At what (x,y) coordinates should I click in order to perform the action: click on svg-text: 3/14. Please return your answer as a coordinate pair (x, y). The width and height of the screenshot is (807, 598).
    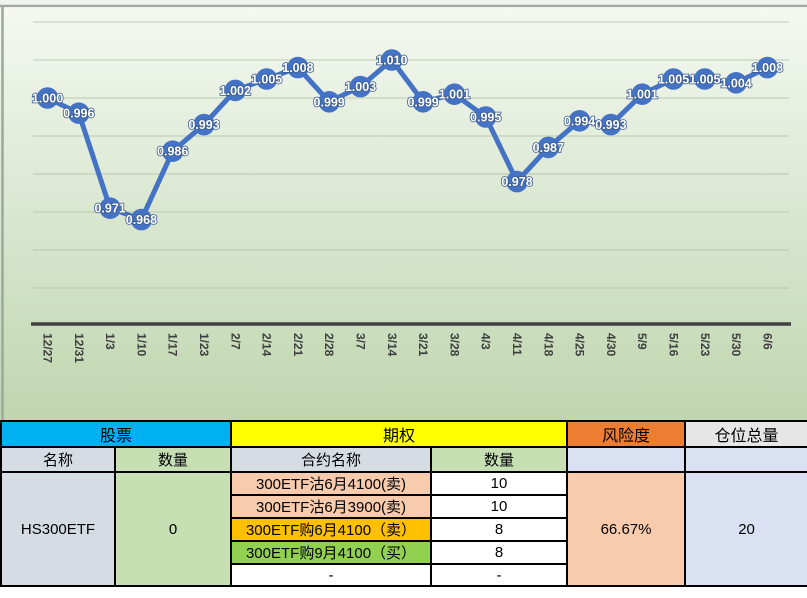
    Looking at the image, I should click on (392, 345).